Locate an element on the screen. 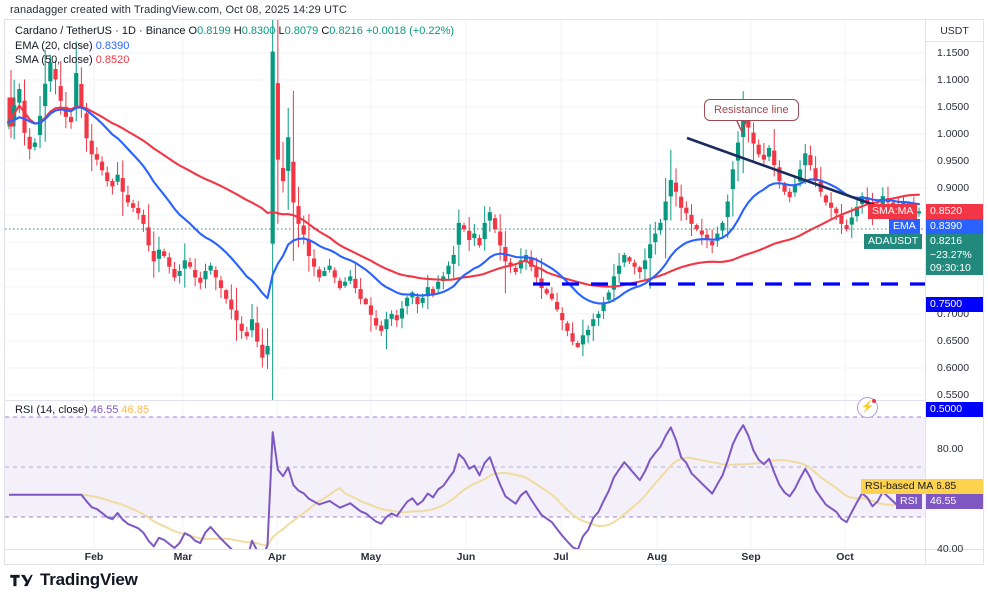 This screenshot has height=600, width=988. legend-open-value: 0.8199 is located at coordinates (214, 31).